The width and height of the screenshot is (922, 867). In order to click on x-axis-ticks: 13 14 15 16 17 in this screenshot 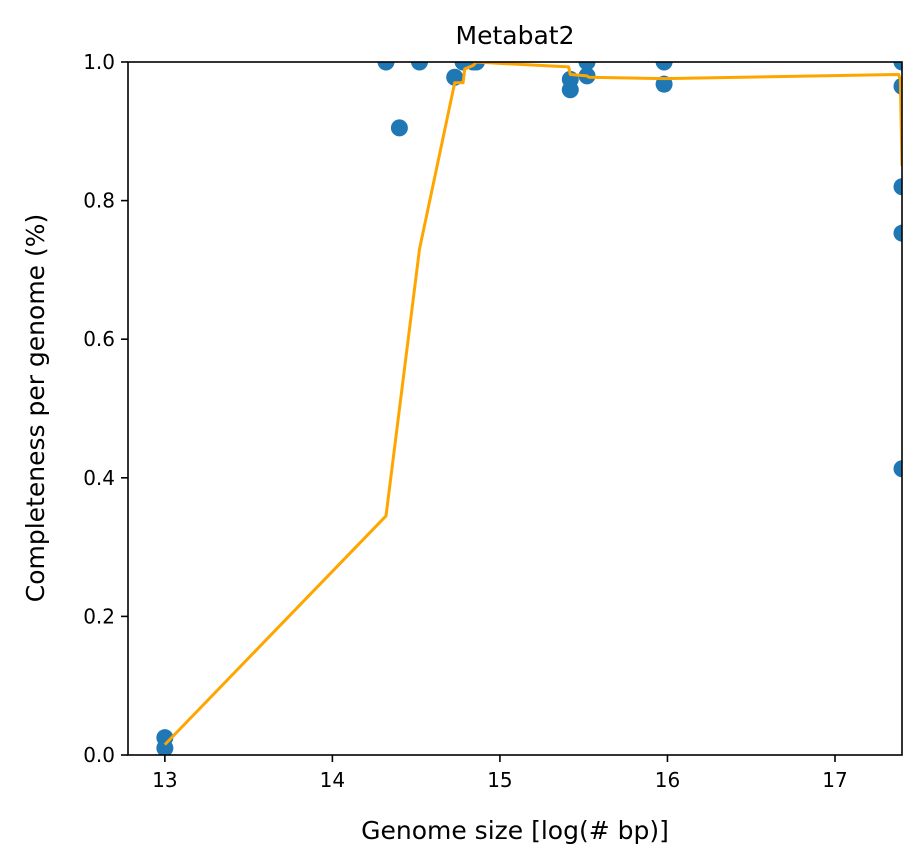, I will do `click(500, 773)`.